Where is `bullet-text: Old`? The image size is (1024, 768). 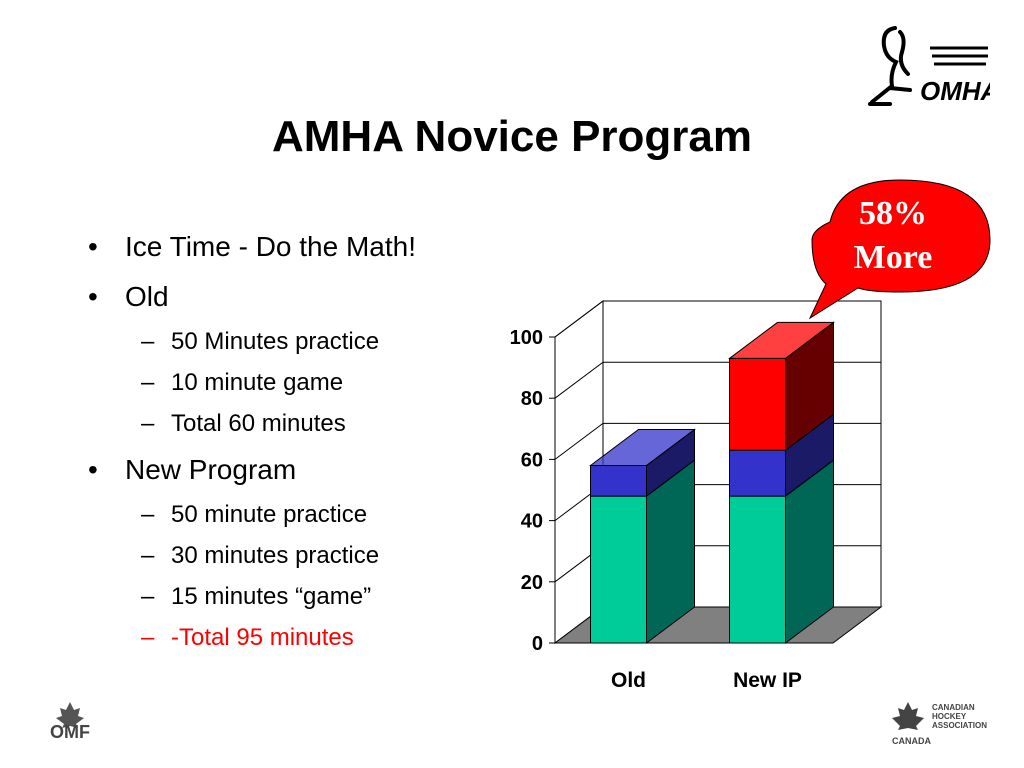 bullet-text: Old is located at coordinates (147, 296).